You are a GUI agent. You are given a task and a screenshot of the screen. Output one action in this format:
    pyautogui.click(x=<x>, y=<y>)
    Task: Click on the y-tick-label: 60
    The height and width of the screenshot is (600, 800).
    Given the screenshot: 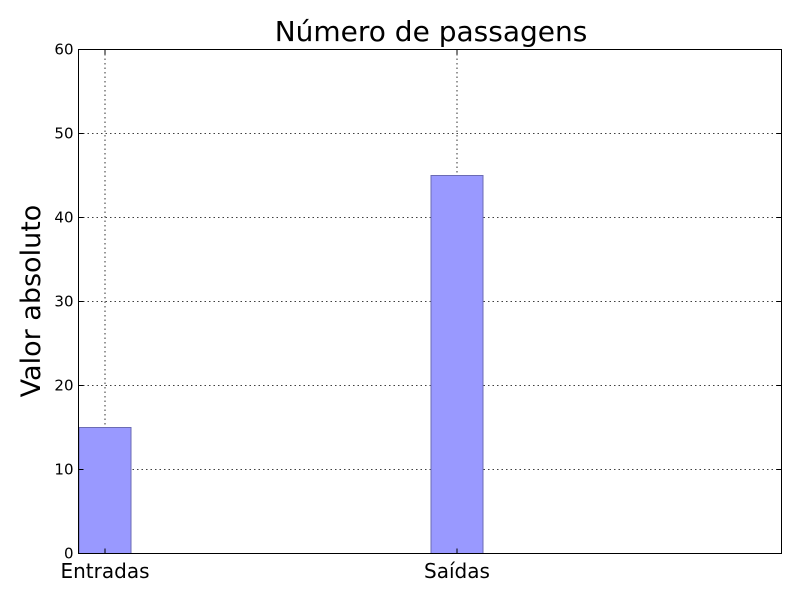 What is the action you would take?
    pyautogui.click(x=63, y=50)
    